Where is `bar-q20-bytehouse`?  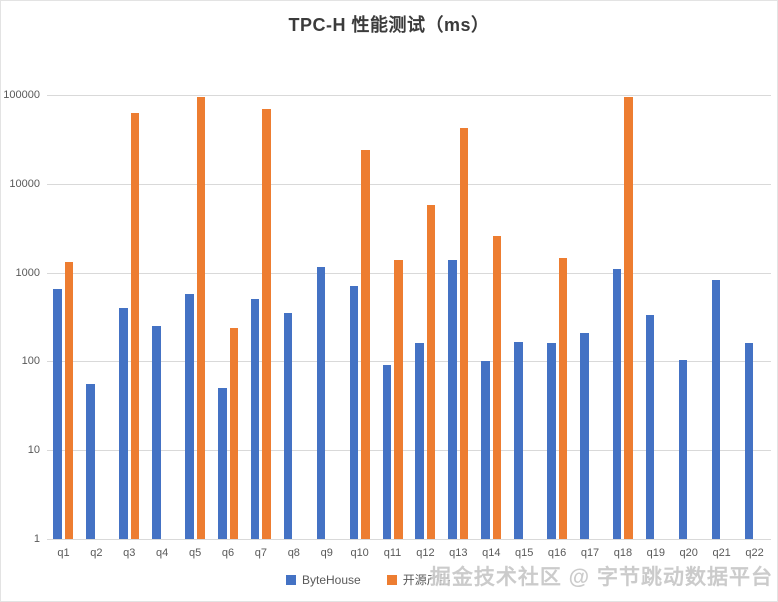 bar-q20-bytehouse is located at coordinates (683, 449).